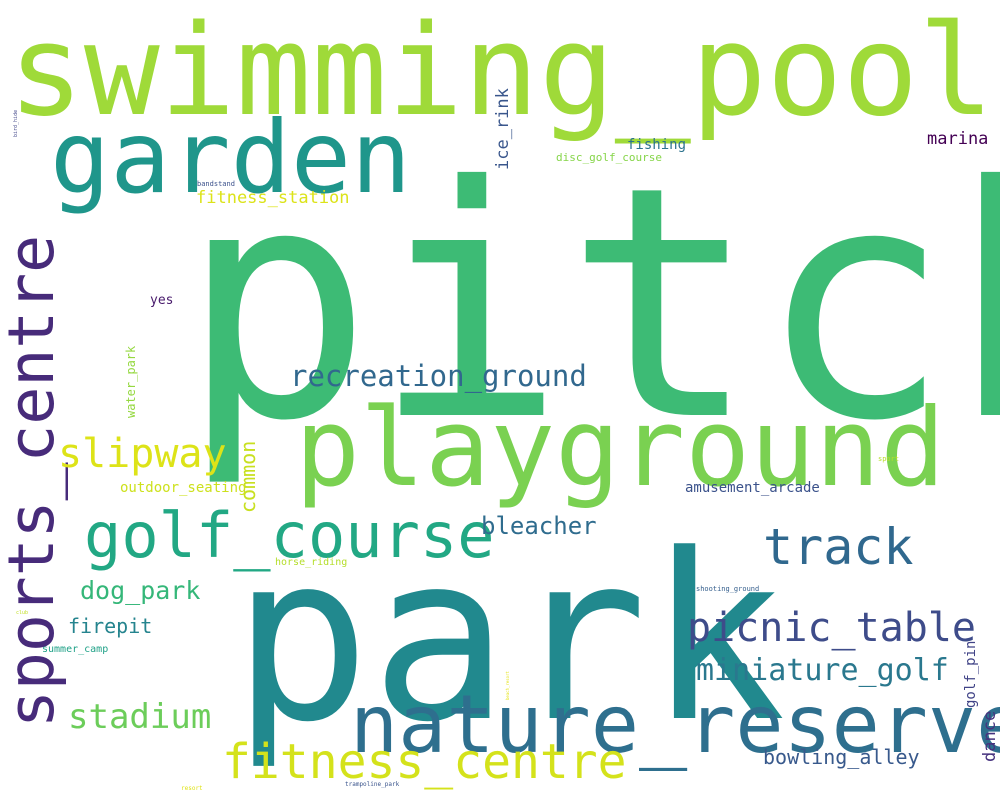 Image resolution: width=1000 pixels, height=800 pixels. I want to click on word-golf-course: golf_course, so click(289, 535).